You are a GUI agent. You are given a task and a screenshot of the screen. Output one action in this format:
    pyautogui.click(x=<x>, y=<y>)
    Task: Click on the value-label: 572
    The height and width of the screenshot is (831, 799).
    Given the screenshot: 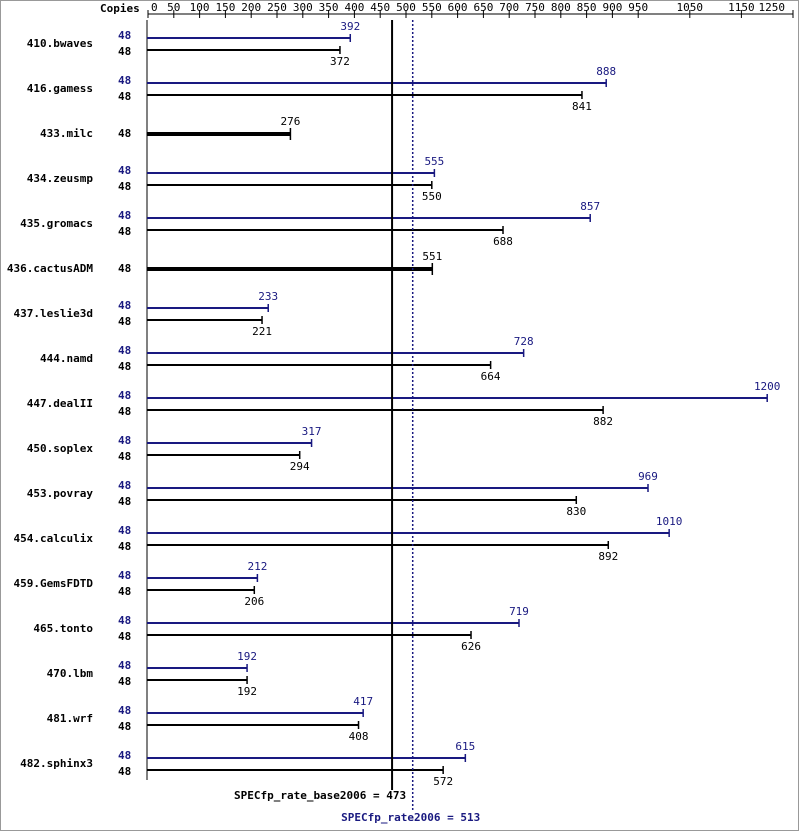 What is the action you would take?
    pyautogui.click(x=443, y=781)
    